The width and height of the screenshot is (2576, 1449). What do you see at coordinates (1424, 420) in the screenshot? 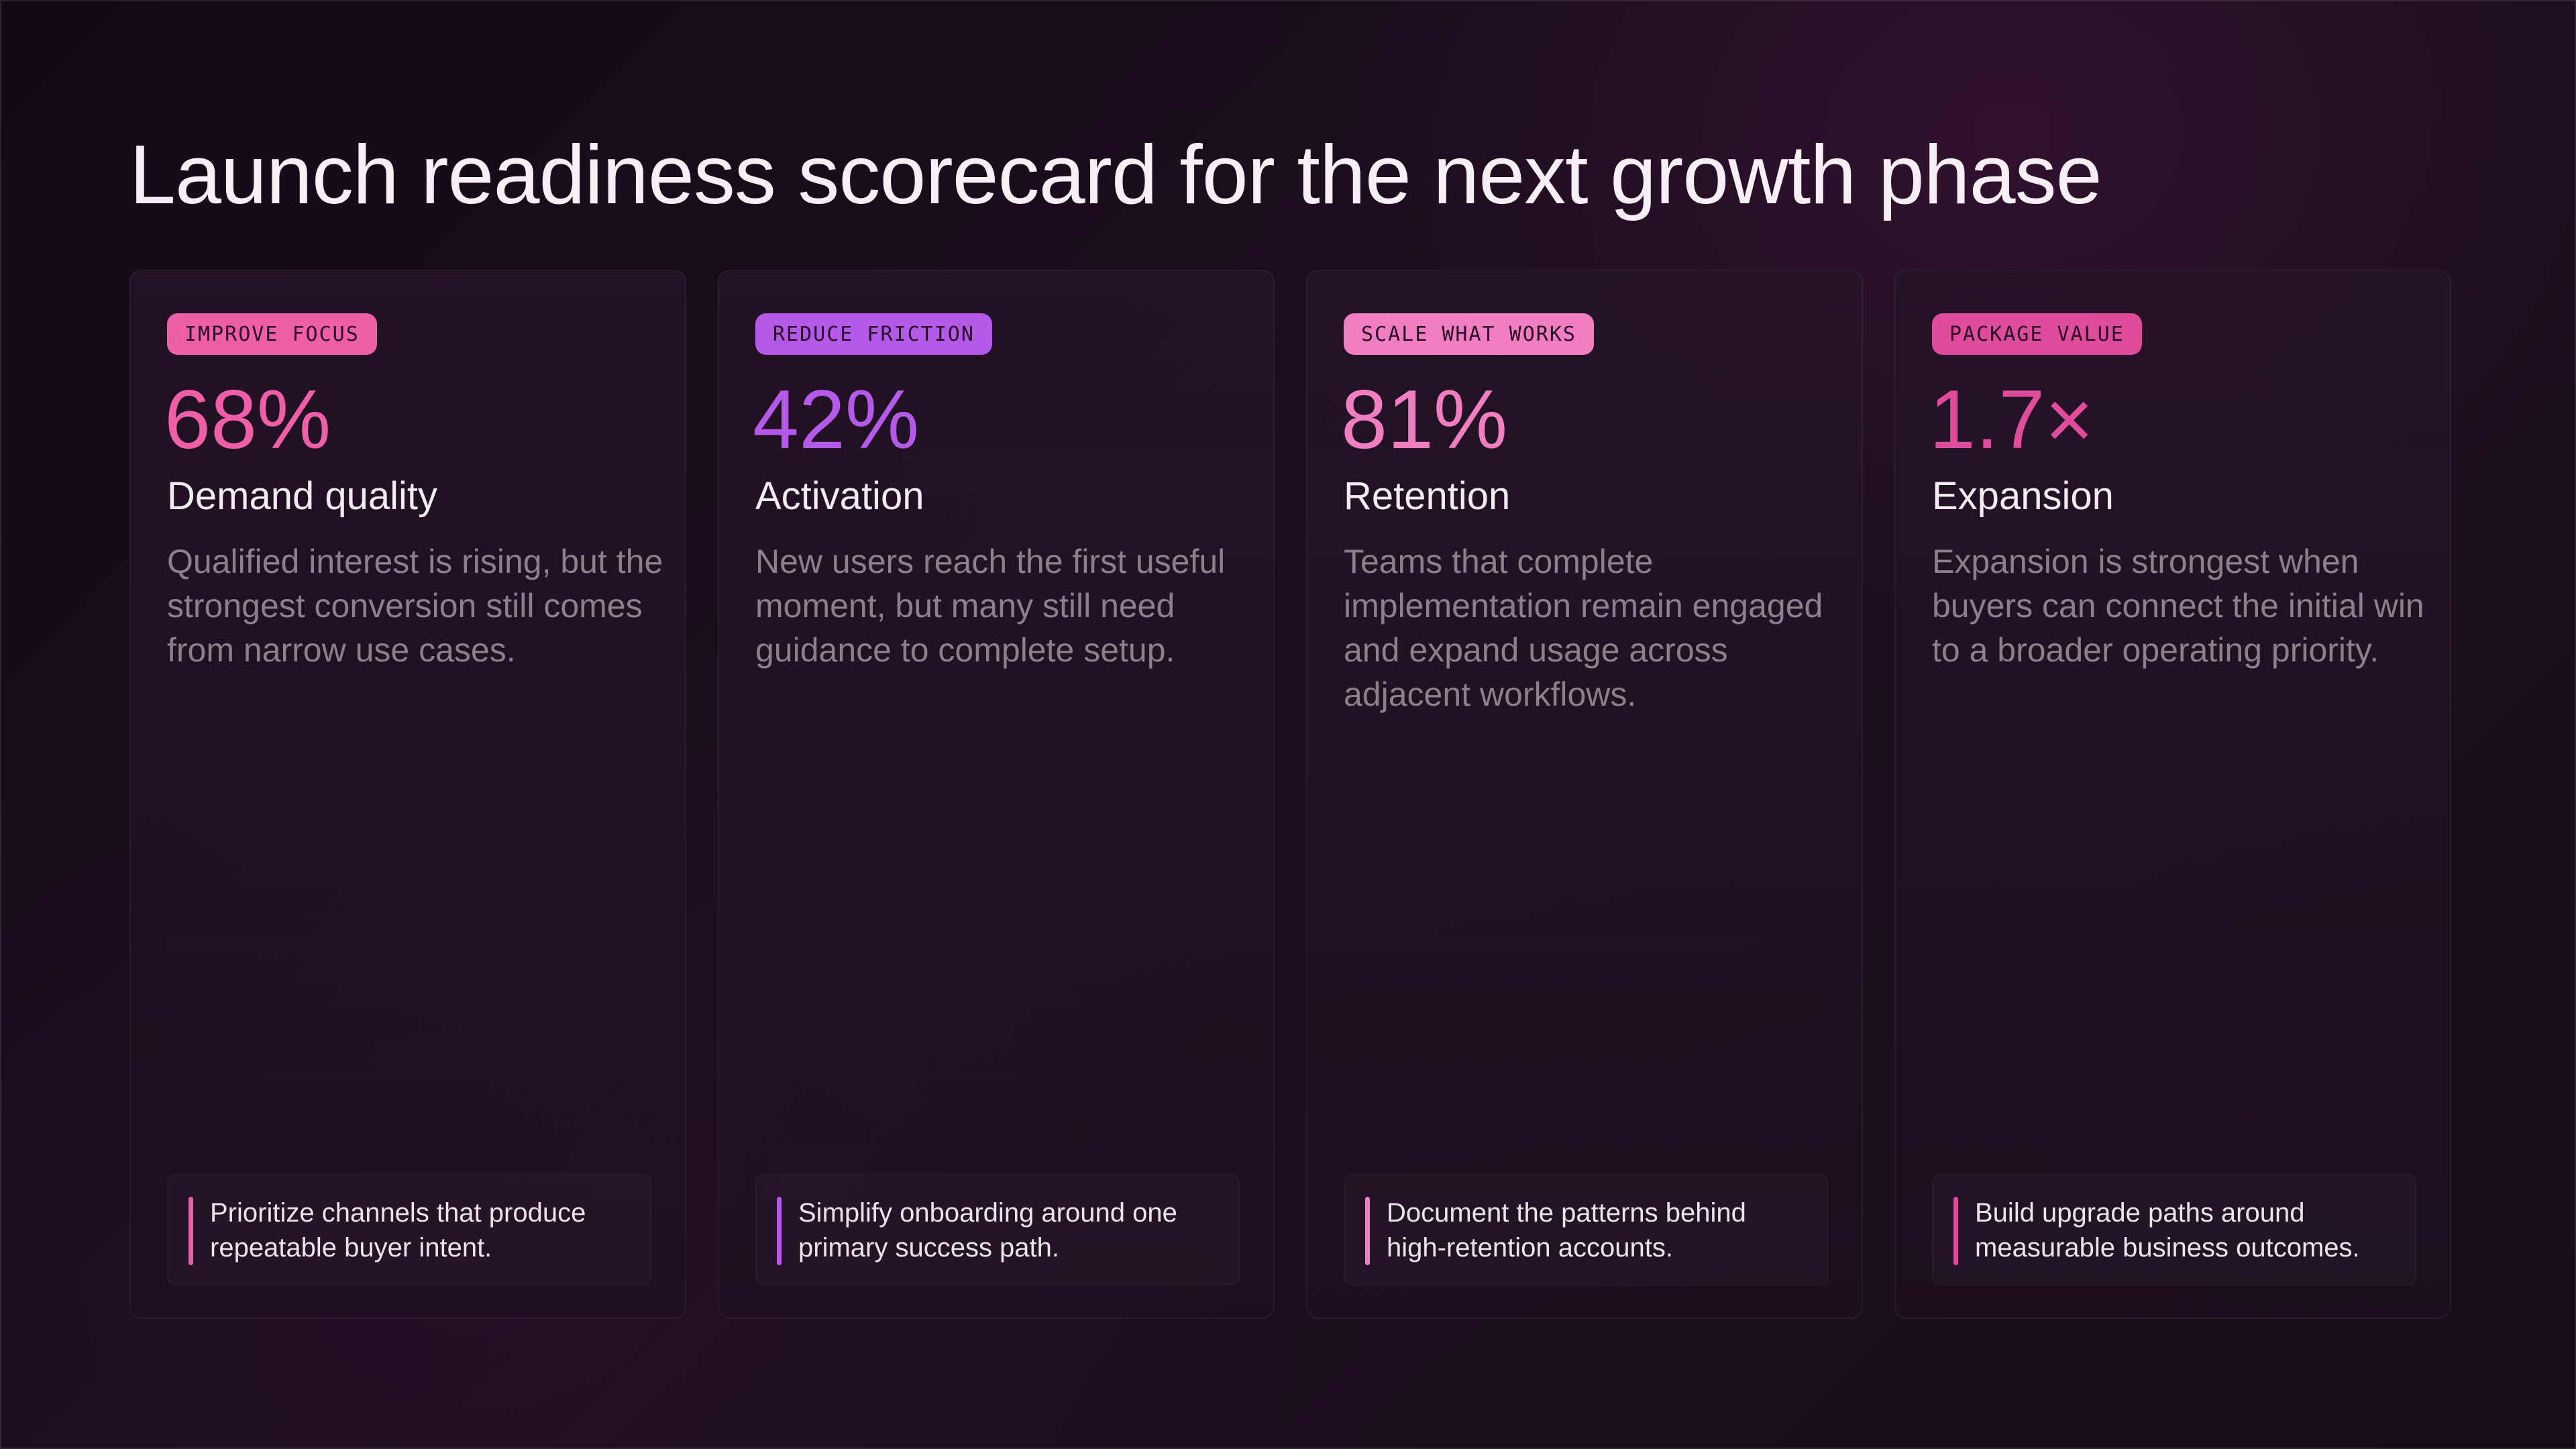
I see `card-metric-value: 81%` at bounding box center [1424, 420].